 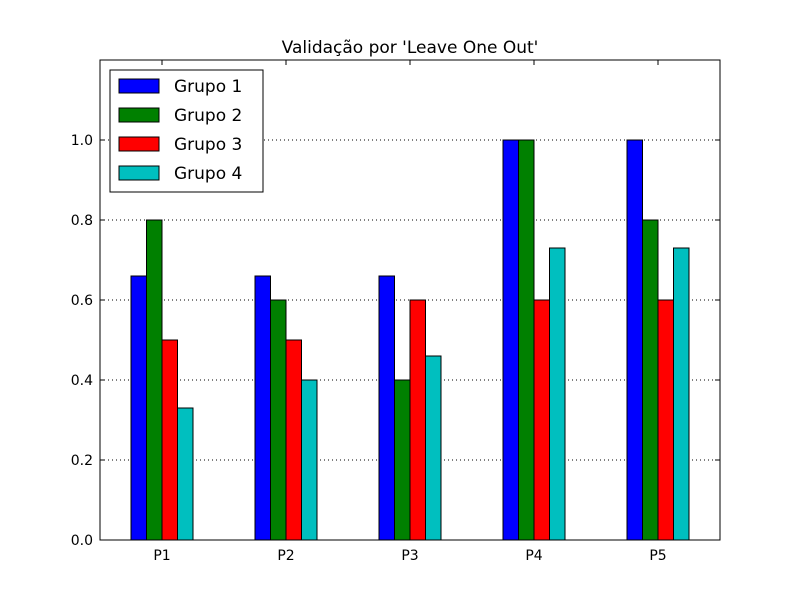 What do you see at coordinates (402, 460) in the screenshot?
I see `bar-grupo-2-p3` at bounding box center [402, 460].